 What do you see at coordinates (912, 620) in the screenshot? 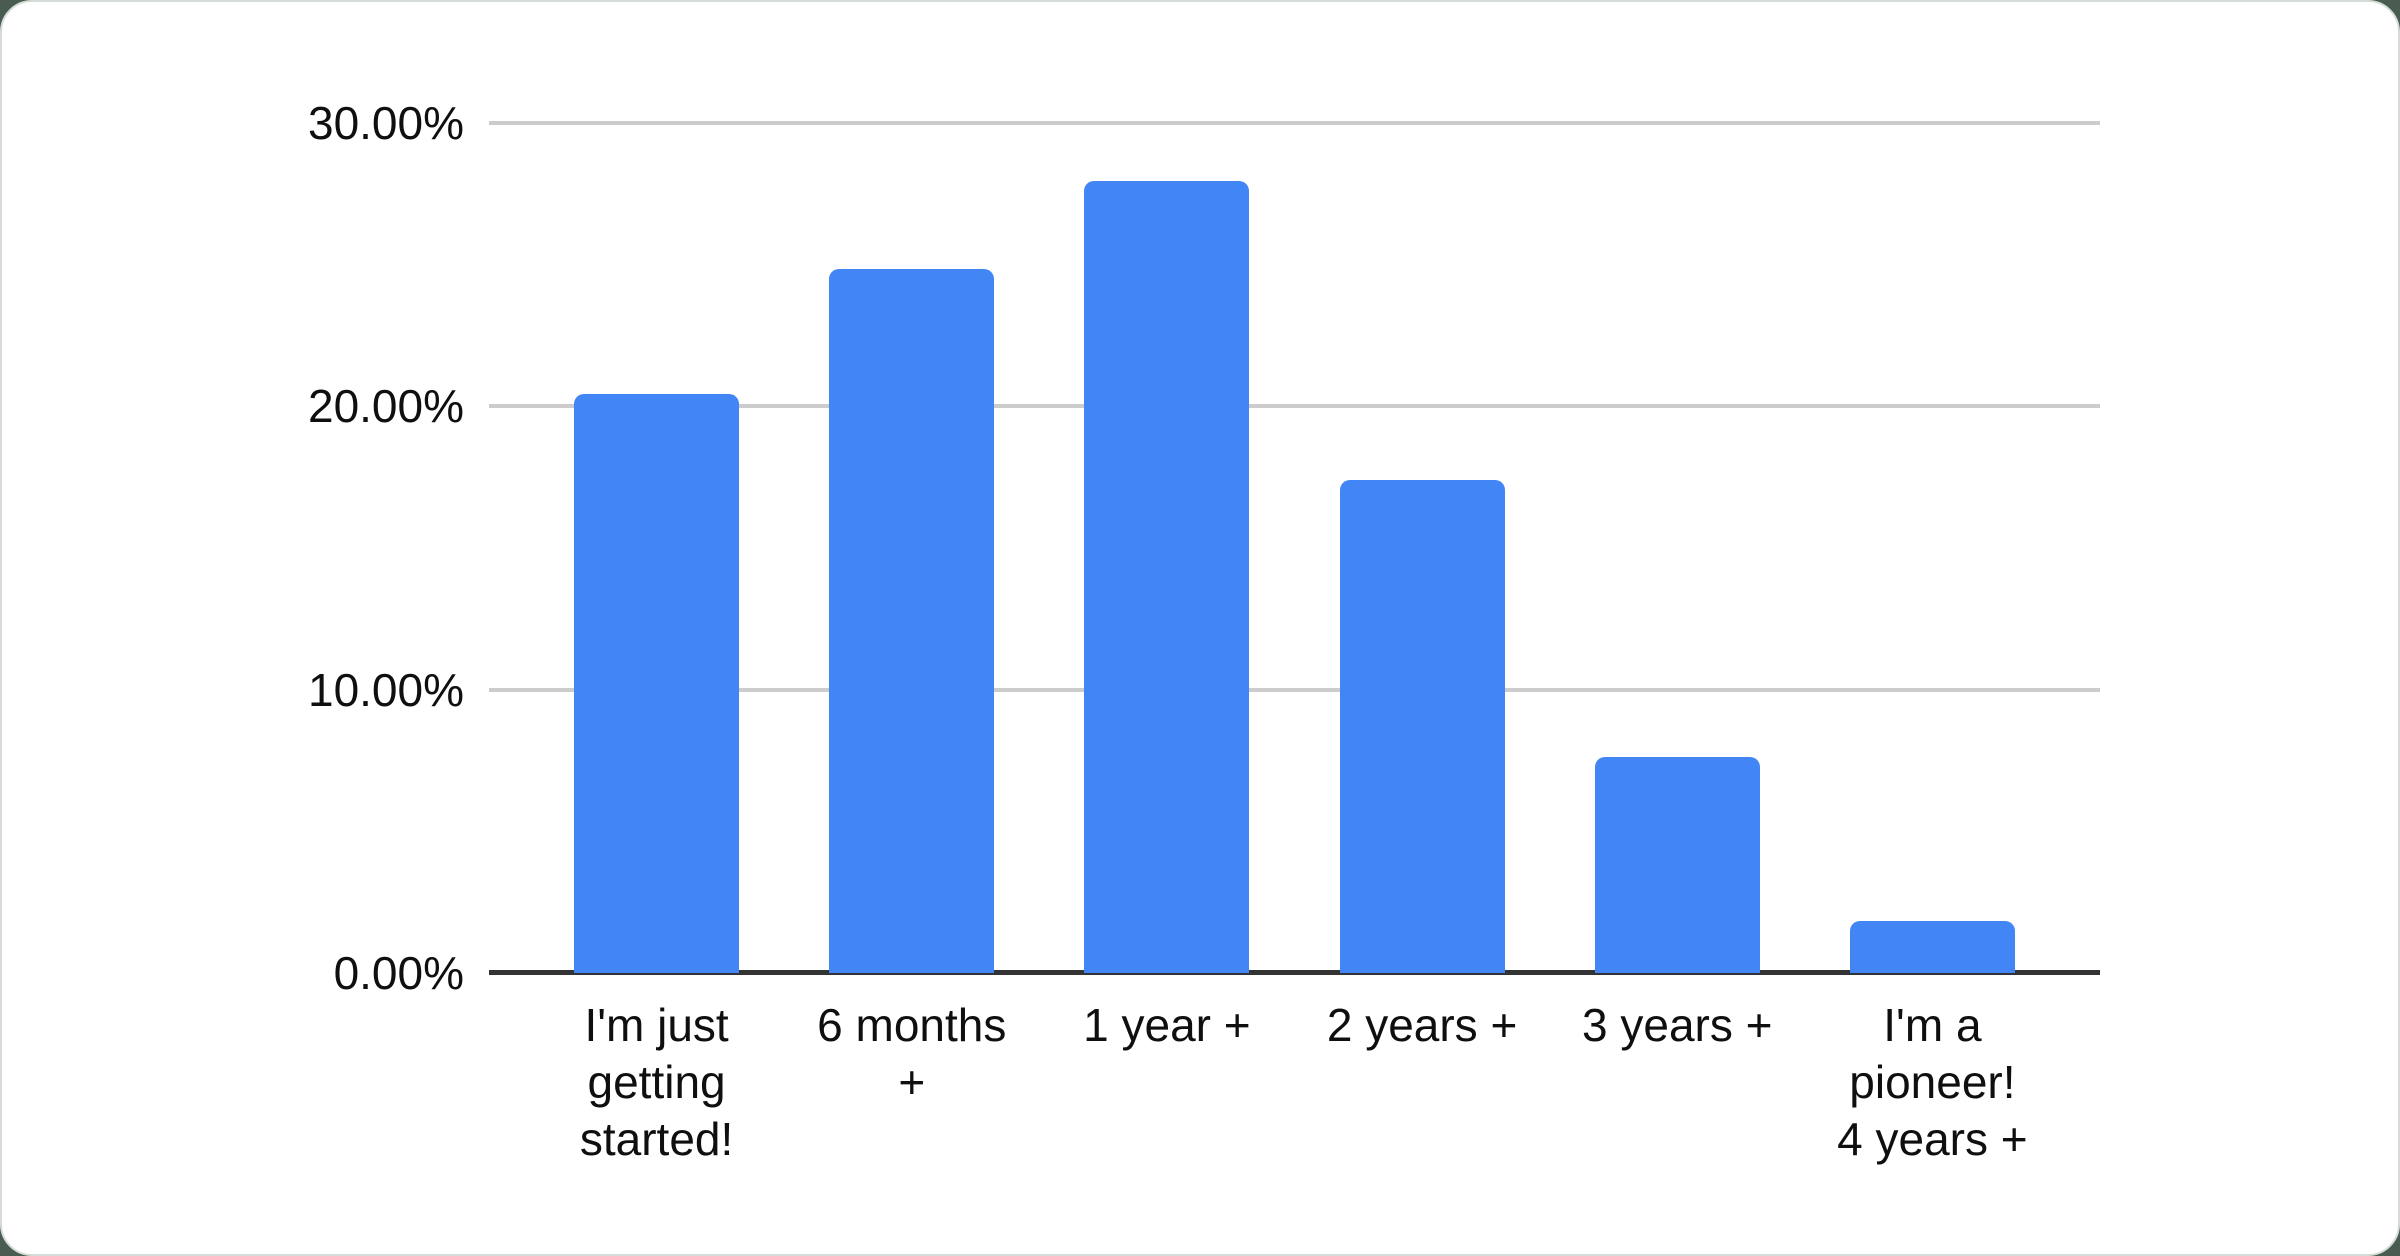
I see `bar-6-months` at bounding box center [912, 620].